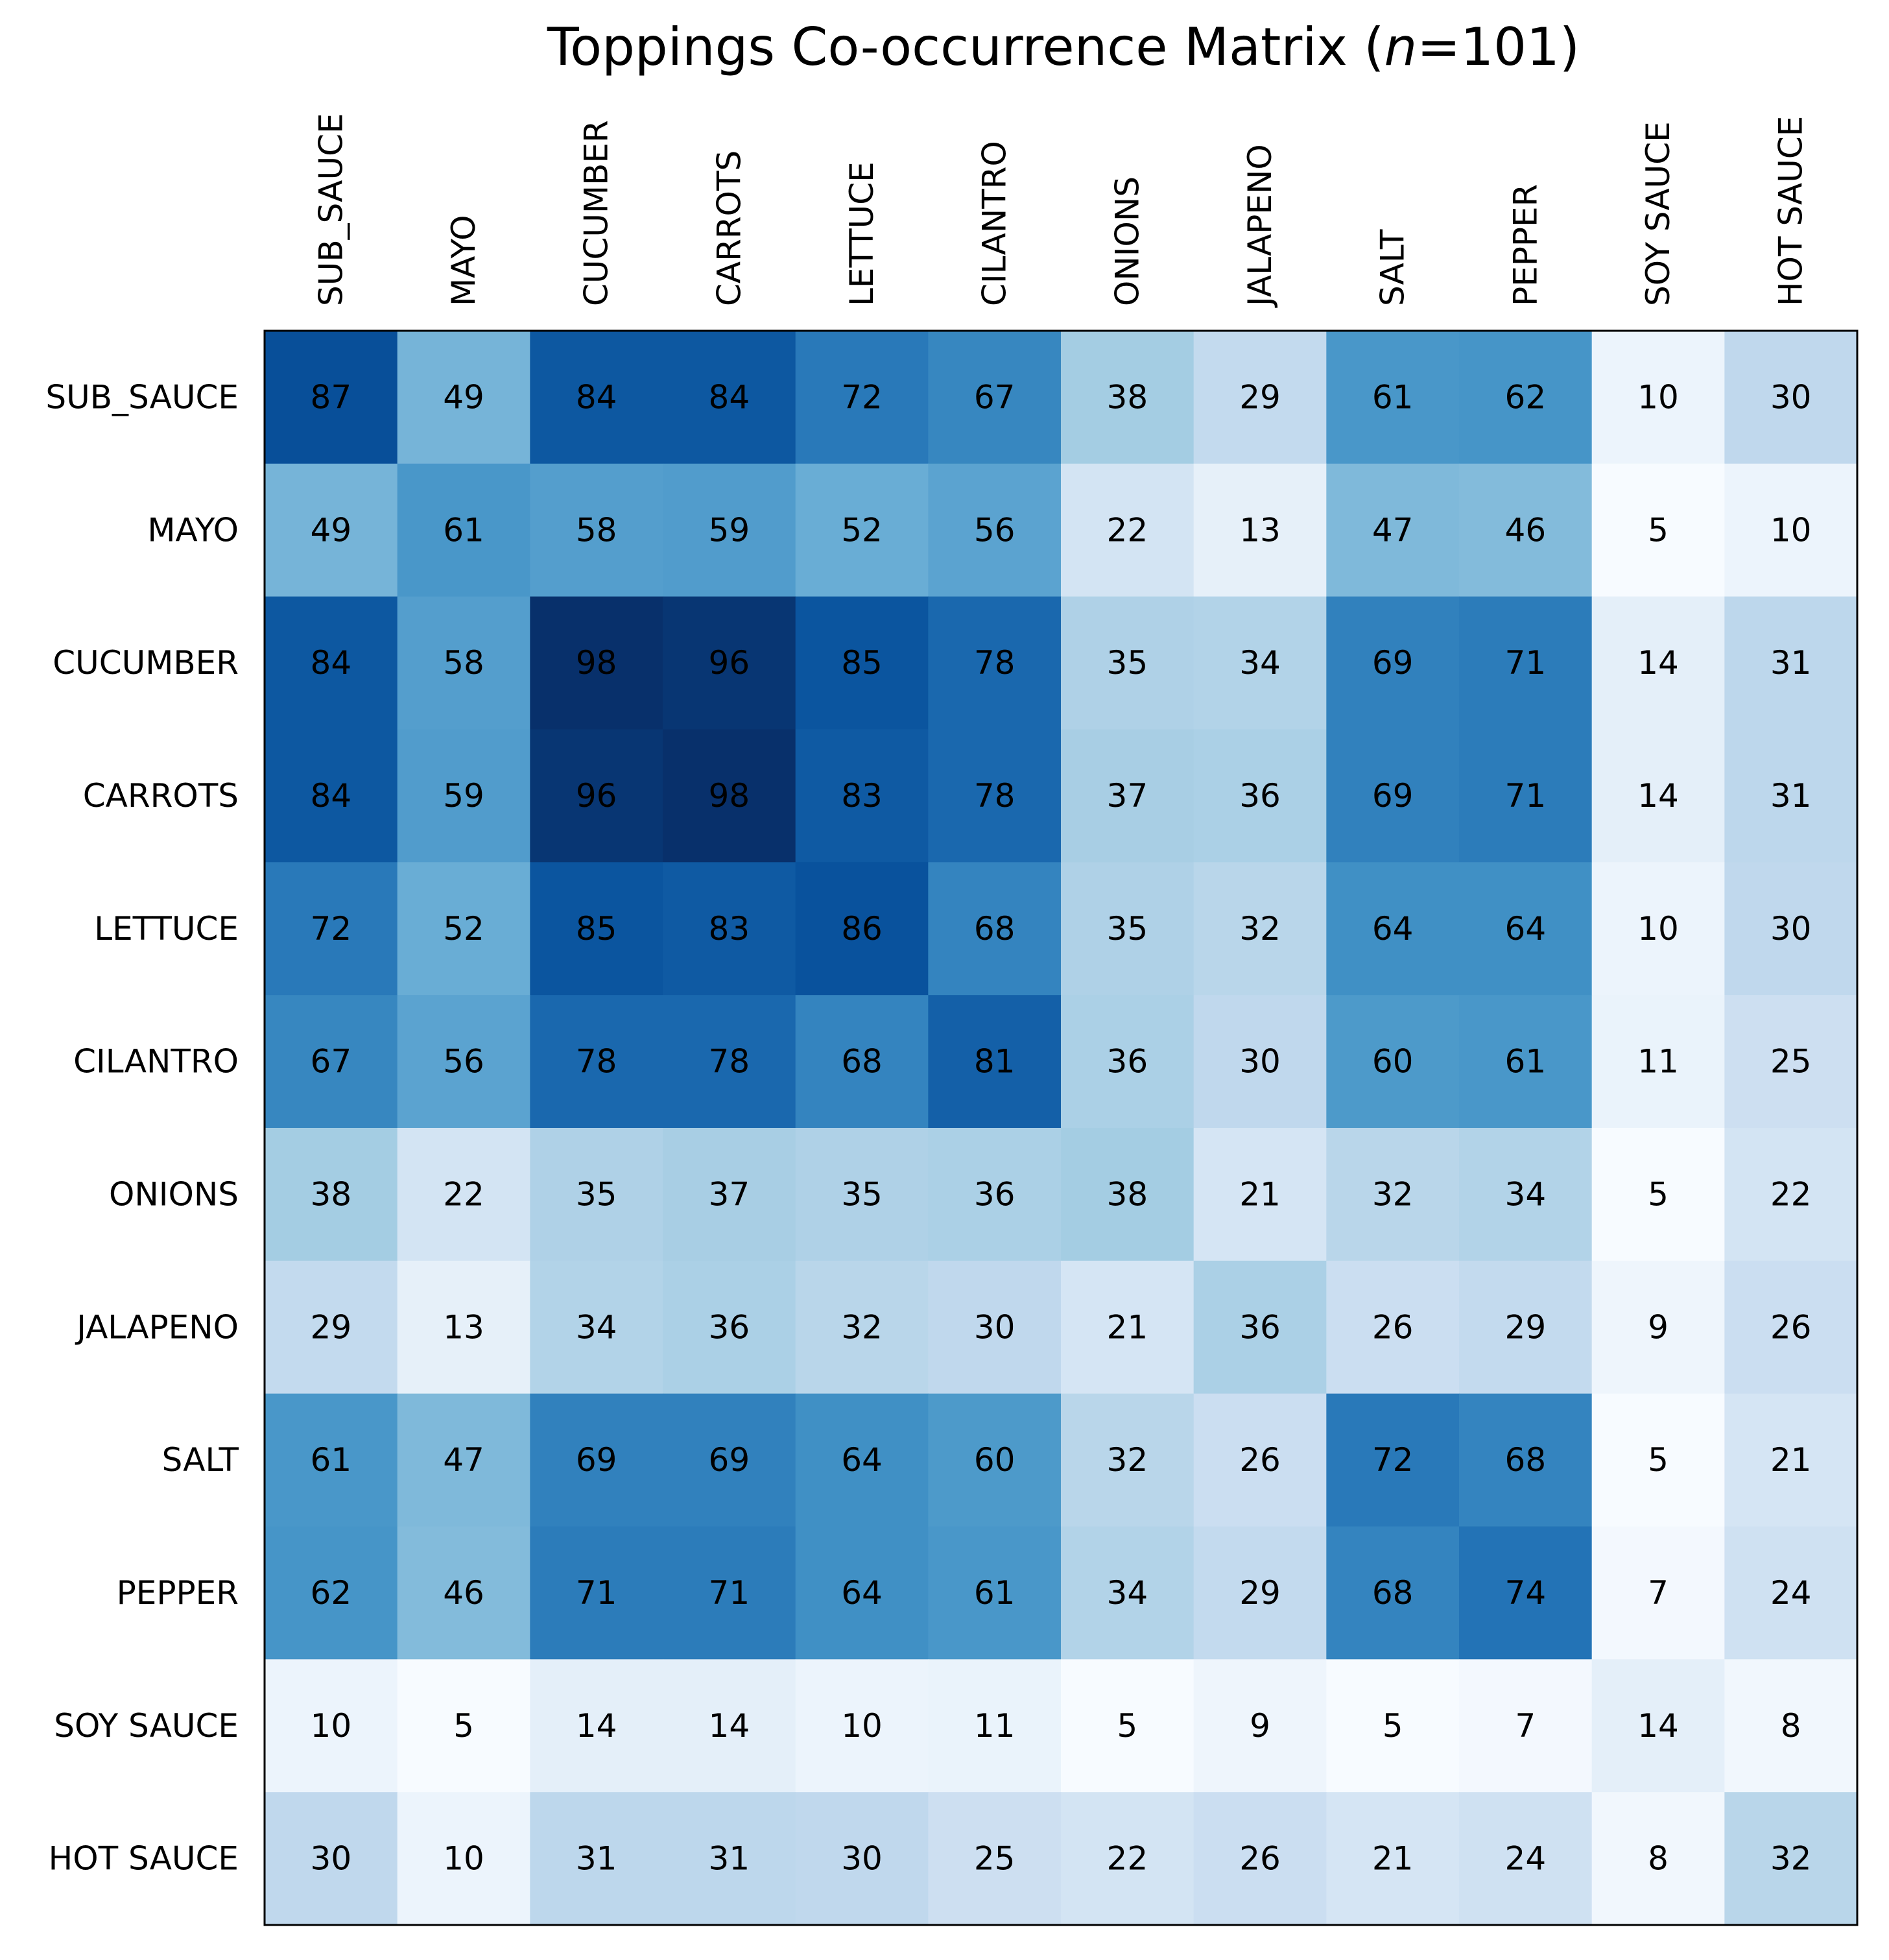  I want to click on y-tick-label-mayo: MAYO, so click(193, 530).